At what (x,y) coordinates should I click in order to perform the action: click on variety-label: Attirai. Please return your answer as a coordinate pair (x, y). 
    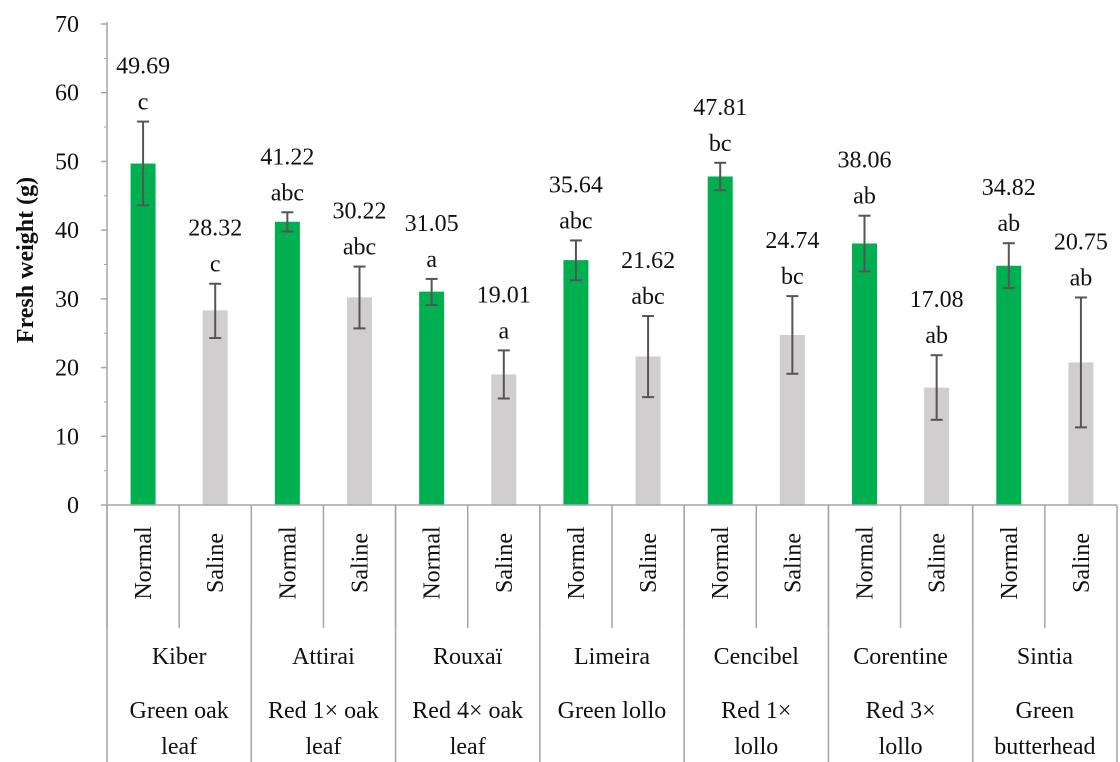
    Looking at the image, I should click on (323, 657).